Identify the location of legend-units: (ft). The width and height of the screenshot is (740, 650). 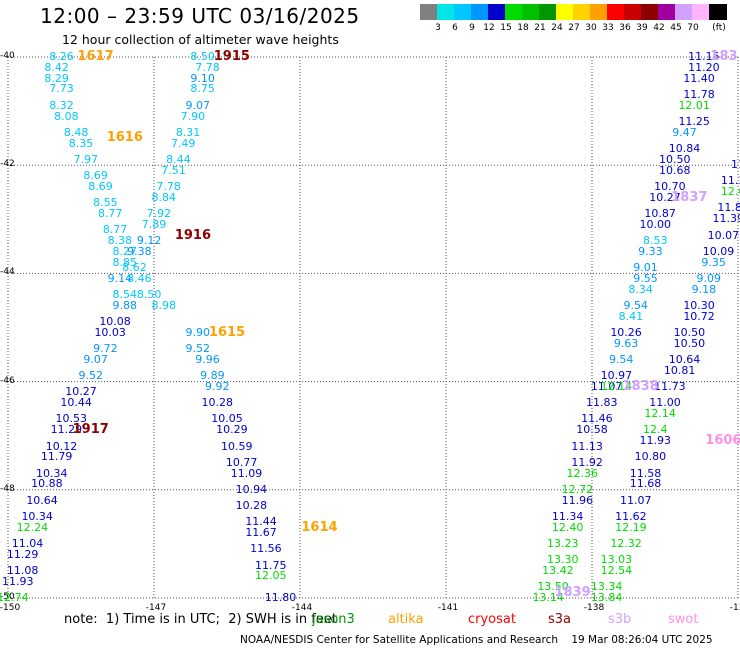
(719, 28).